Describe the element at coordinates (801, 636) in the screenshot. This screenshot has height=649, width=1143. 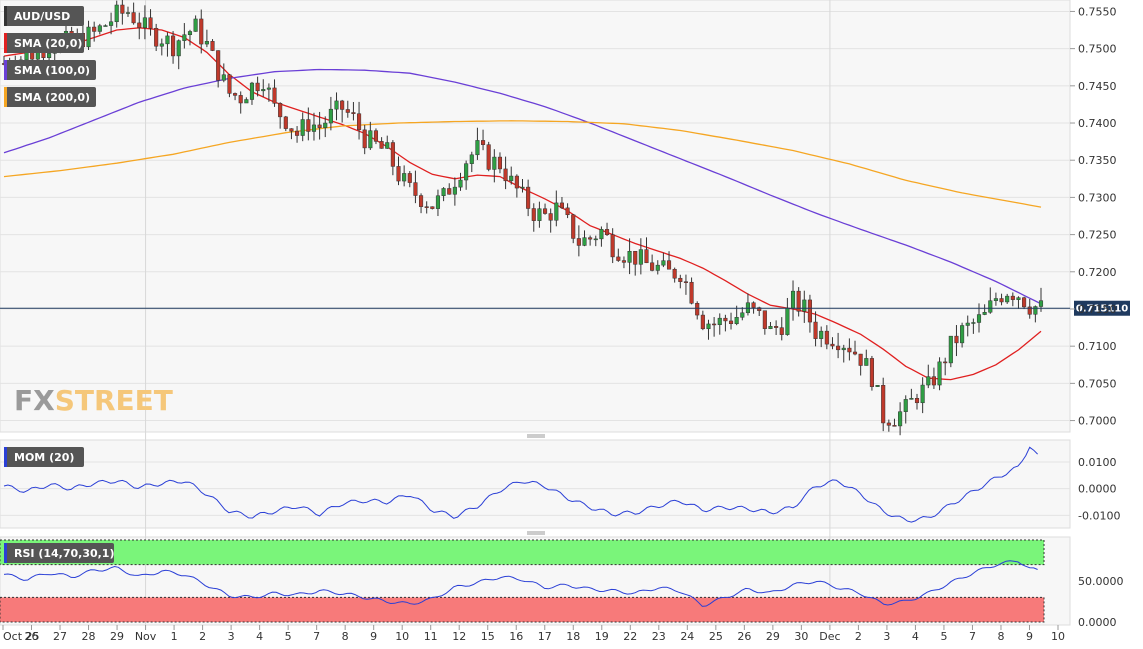
I see `x-tick-label-28: 30` at that location.